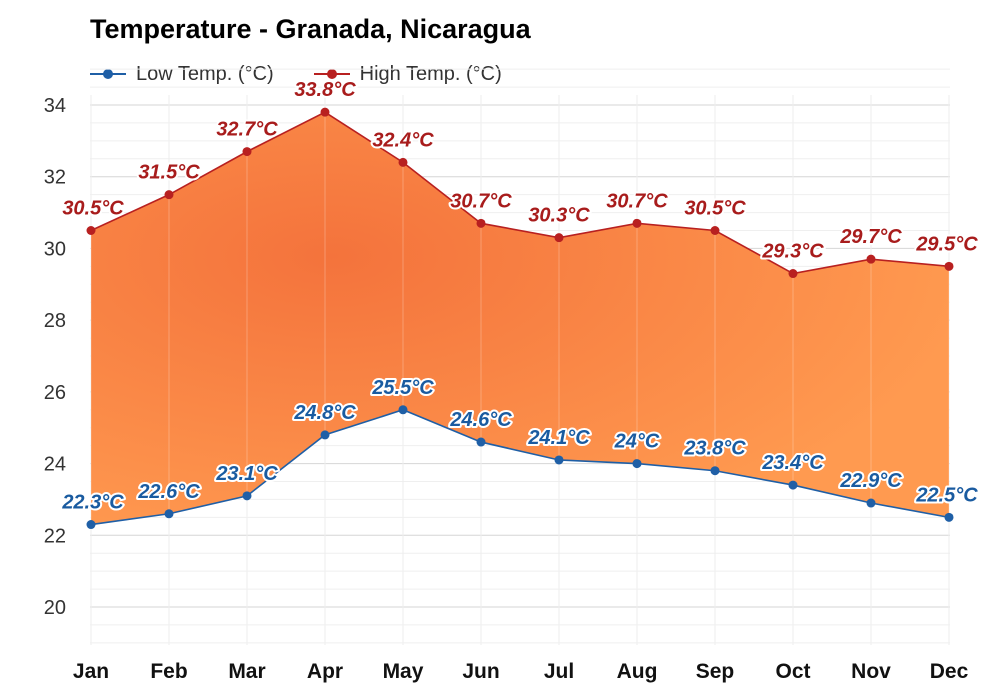 This screenshot has height=700, width=1000. Describe the element at coordinates (714, 449) in the screenshot. I see `low-temp-data-label: 23.8°C` at that location.